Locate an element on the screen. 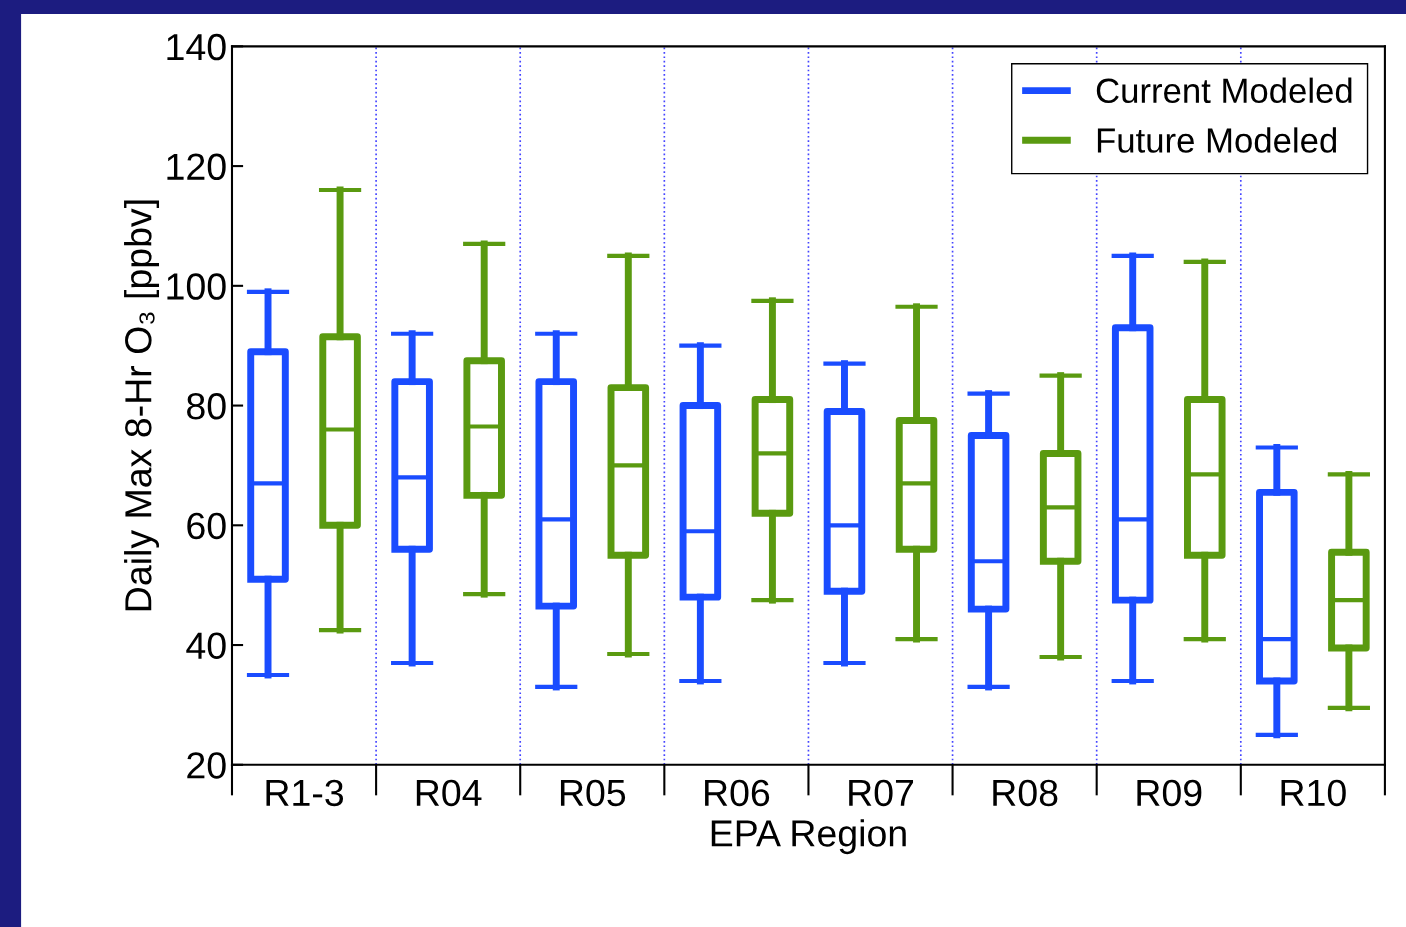  y-tick-label: 20 is located at coordinates (206, 765).